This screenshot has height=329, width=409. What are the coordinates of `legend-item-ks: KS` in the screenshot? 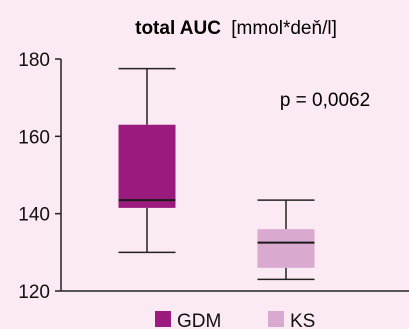 It's located at (291, 320).